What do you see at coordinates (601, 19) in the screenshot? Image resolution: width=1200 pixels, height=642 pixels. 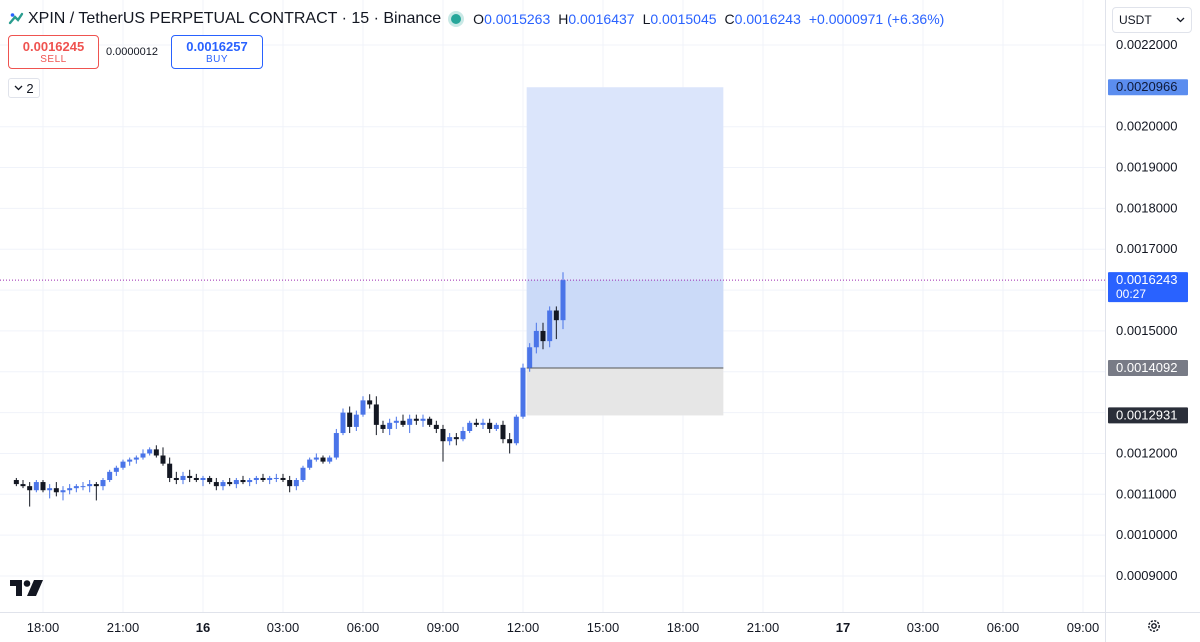 I see `ohlc-high-value: 0.0016437` at bounding box center [601, 19].